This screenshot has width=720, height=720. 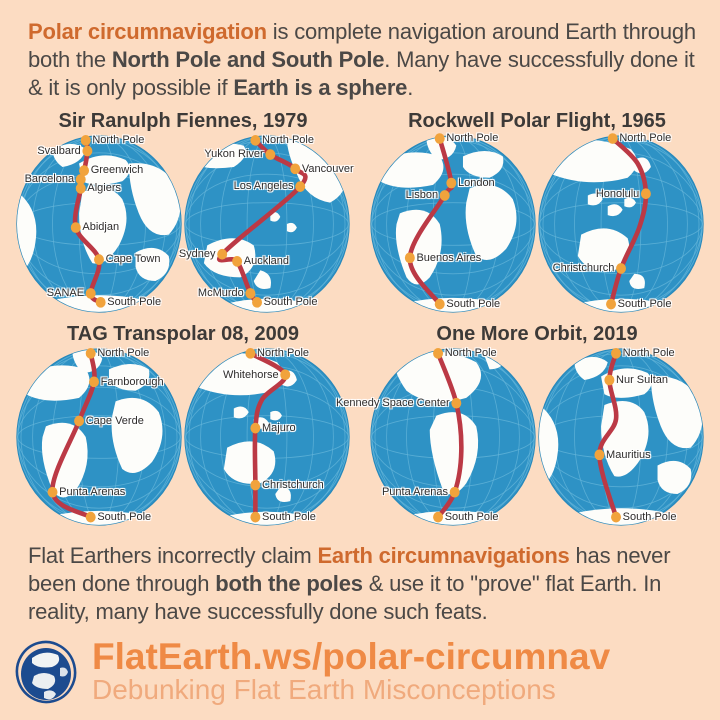 What do you see at coordinates (114, 420) in the screenshot?
I see `waypoint-label: Cape Verde` at bounding box center [114, 420].